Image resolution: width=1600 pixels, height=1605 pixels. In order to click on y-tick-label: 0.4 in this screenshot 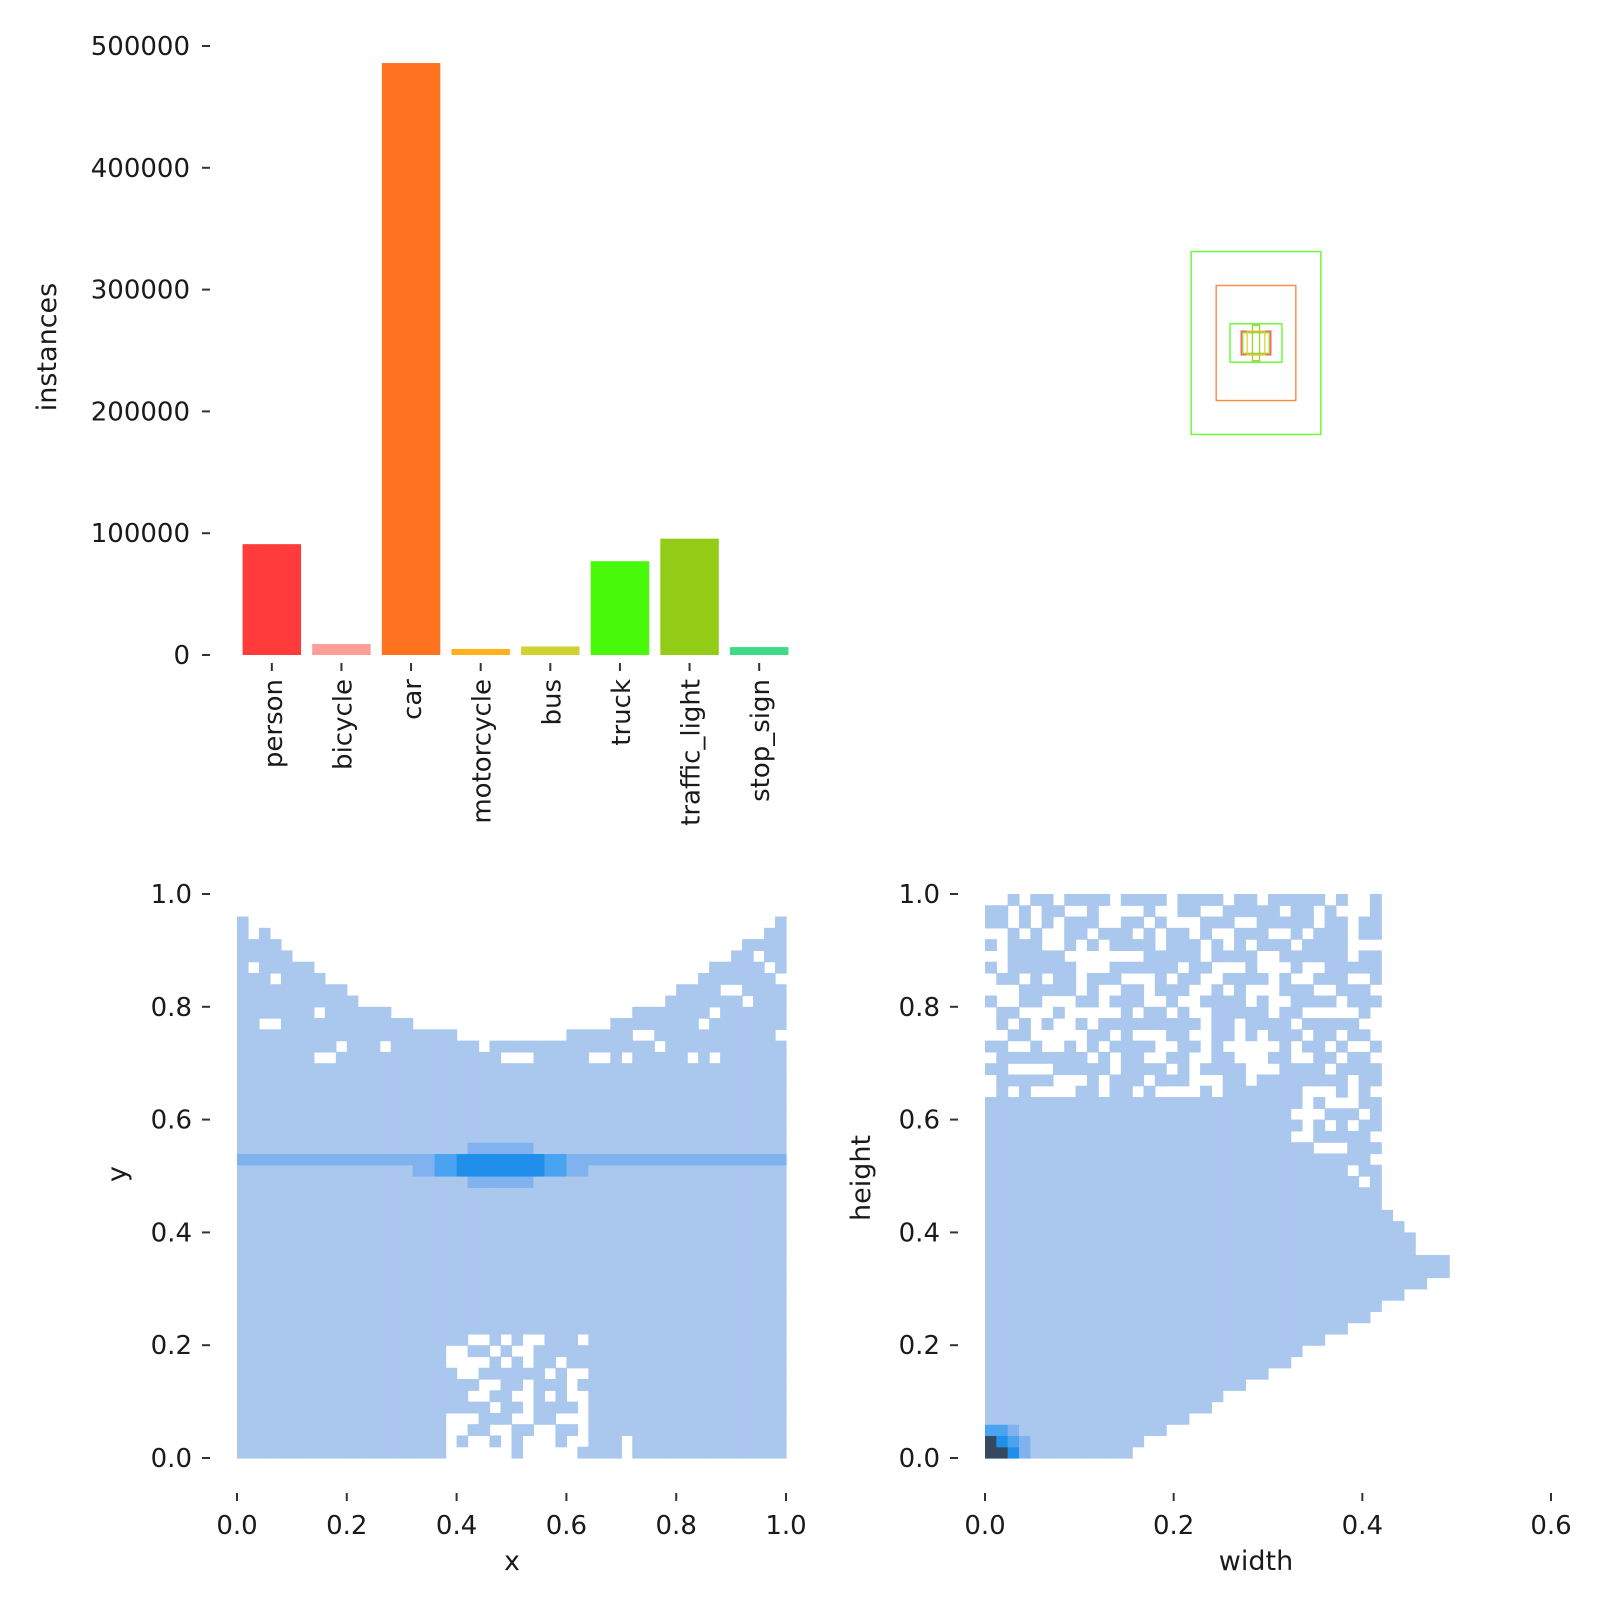, I will do `click(171, 1233)`.